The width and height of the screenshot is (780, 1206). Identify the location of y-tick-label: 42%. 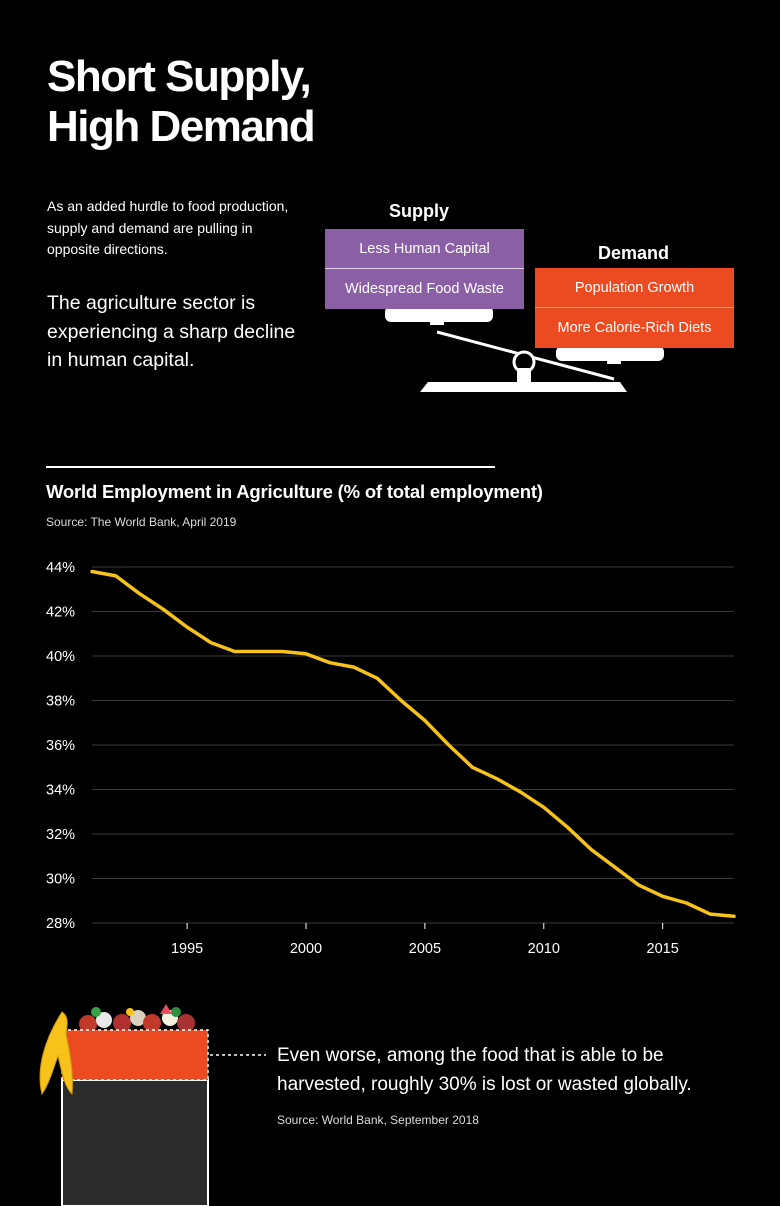
(60, 613).